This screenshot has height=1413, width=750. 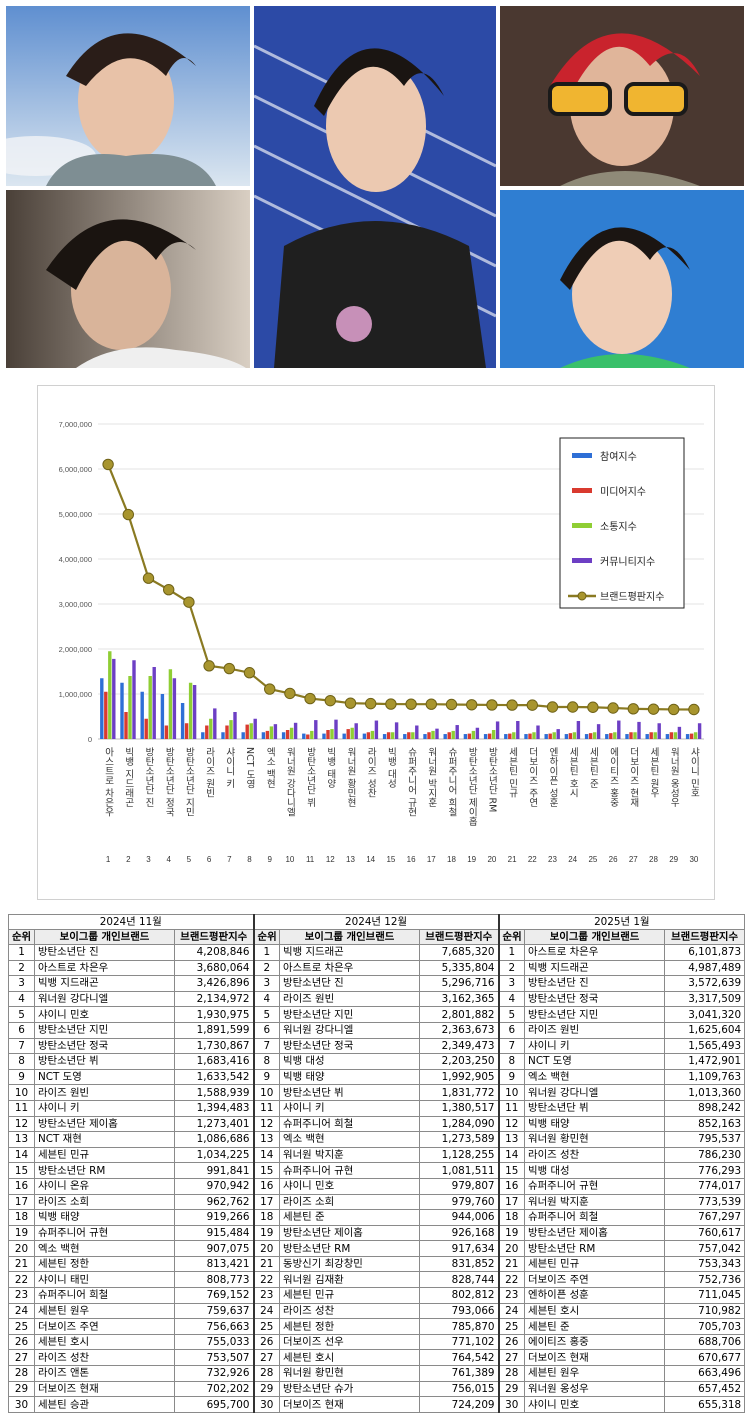 What do you see at coordinates (104, 937) in the screenshot?
I see `header-name: 보이그룹 개인브랜드` at bounding box center [104, 937].